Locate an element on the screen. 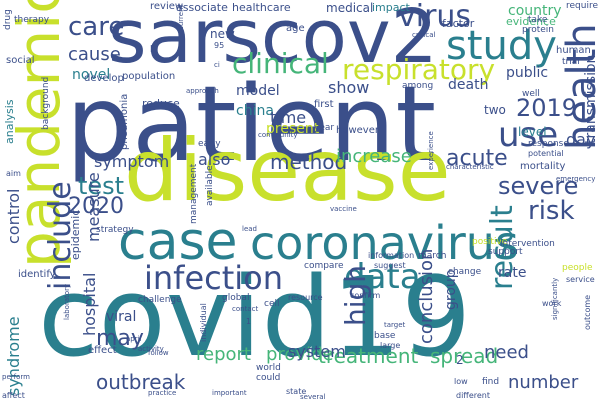 The height and width of the screenshot is (400, 600). word-target: target is located at coordinates (395, 325).